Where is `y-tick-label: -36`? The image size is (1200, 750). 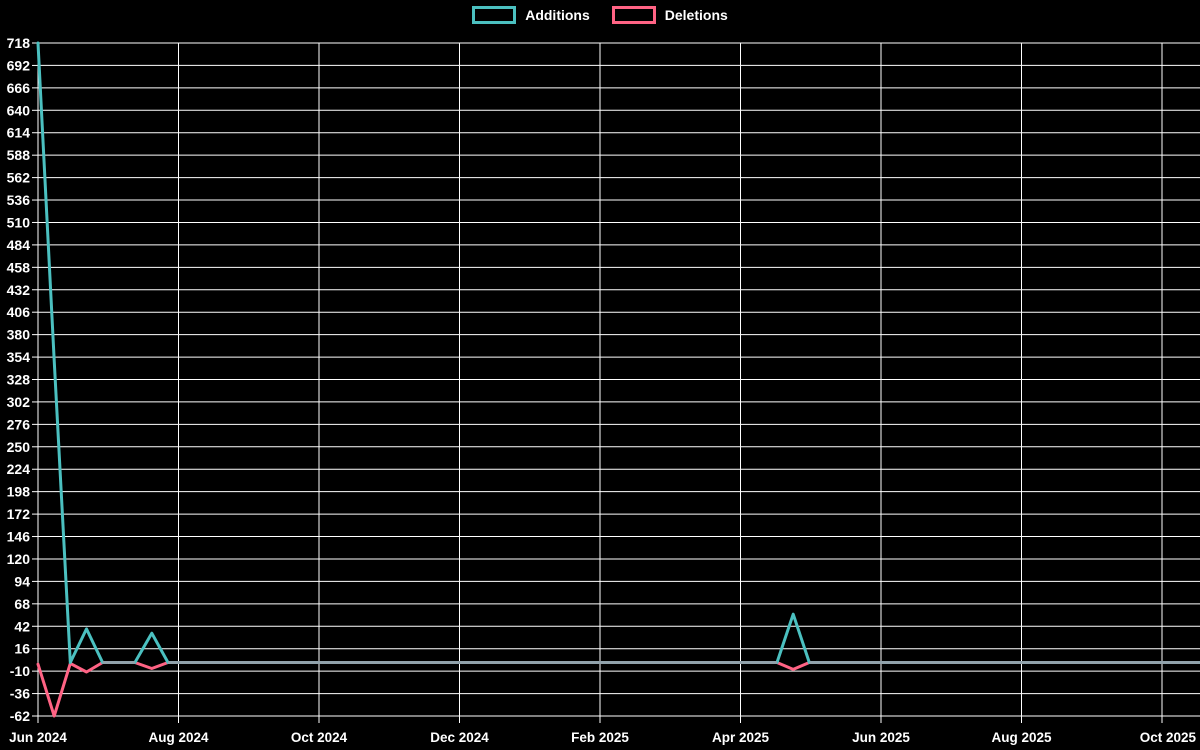
y-tick-label: -36 is located at coordinates (20, 694).